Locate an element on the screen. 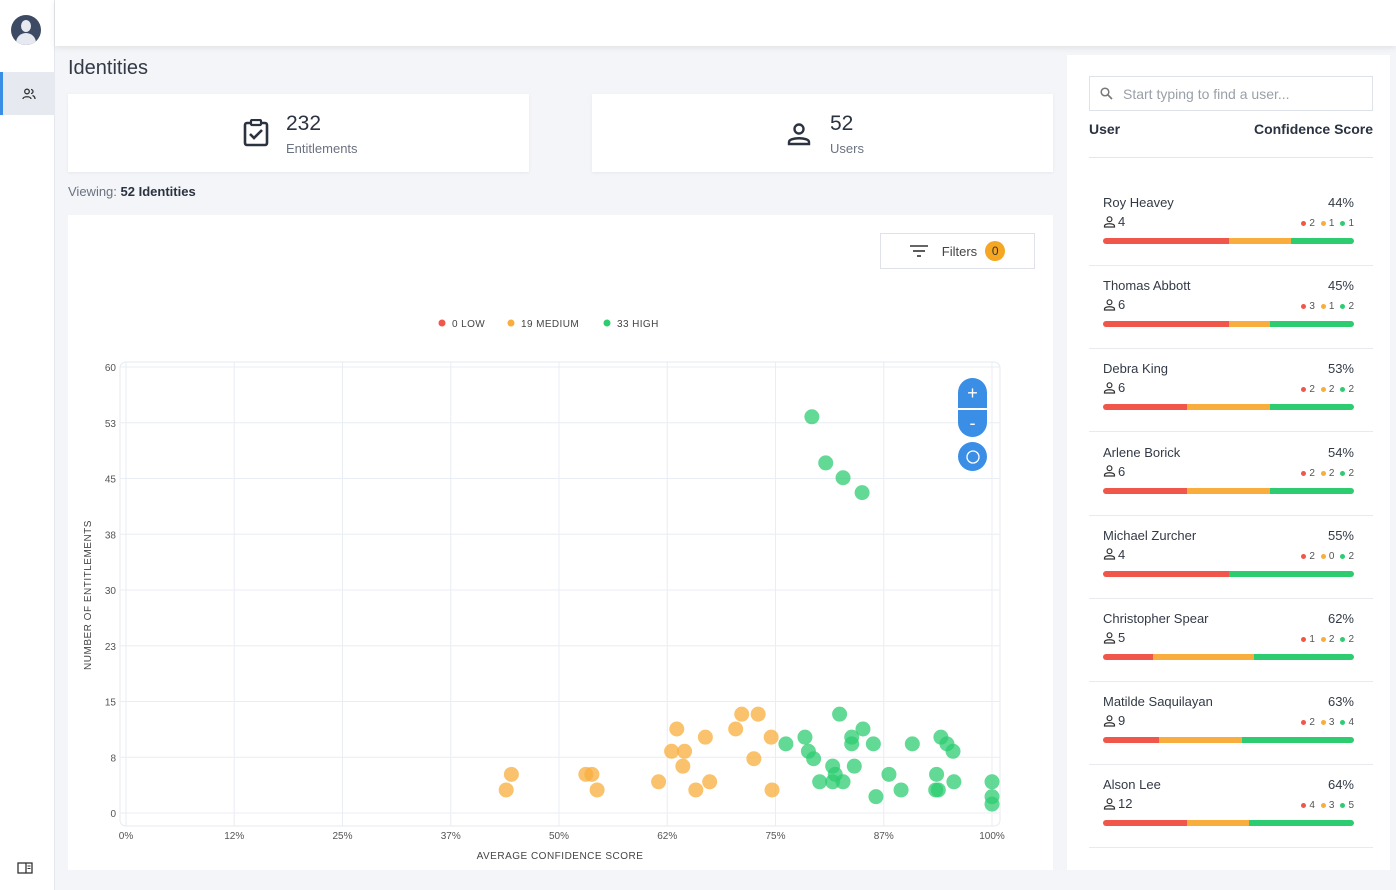  x-tick-label: 75% is located at coordinates (775, 836).